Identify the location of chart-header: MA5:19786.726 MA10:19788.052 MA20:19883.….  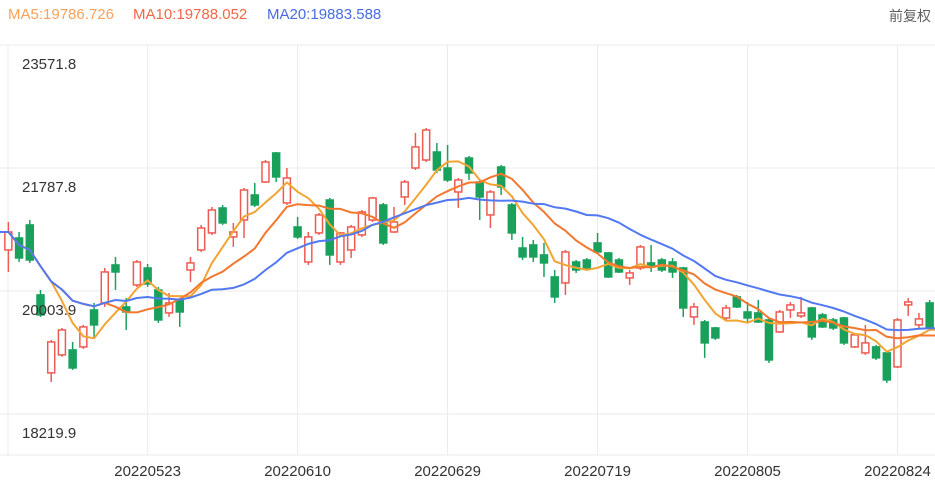
(467, 15).